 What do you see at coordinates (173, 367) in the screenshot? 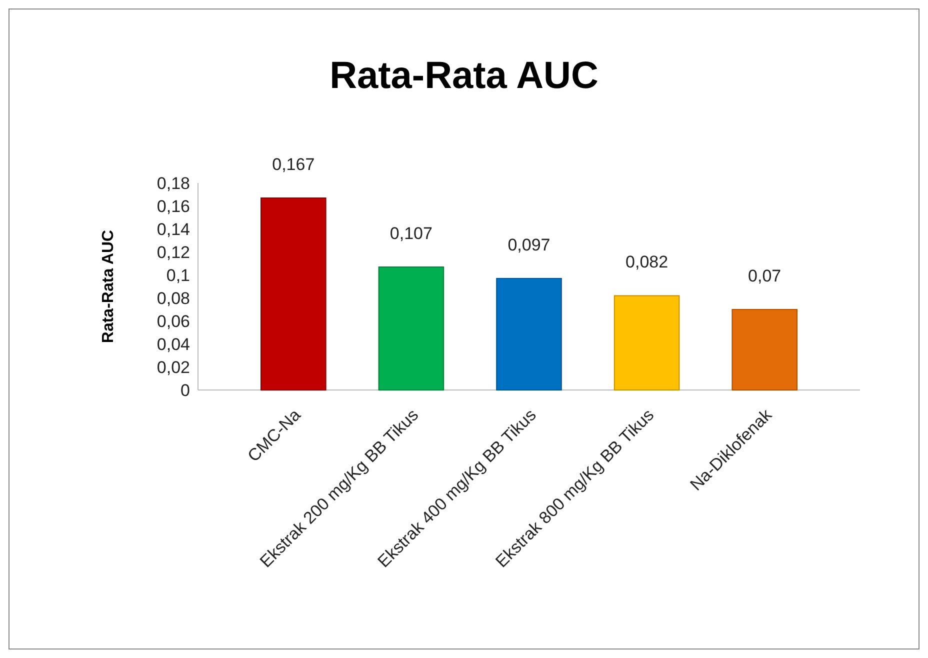
I see `y-tick-label: 0,02` at bounding box center [173, 367].